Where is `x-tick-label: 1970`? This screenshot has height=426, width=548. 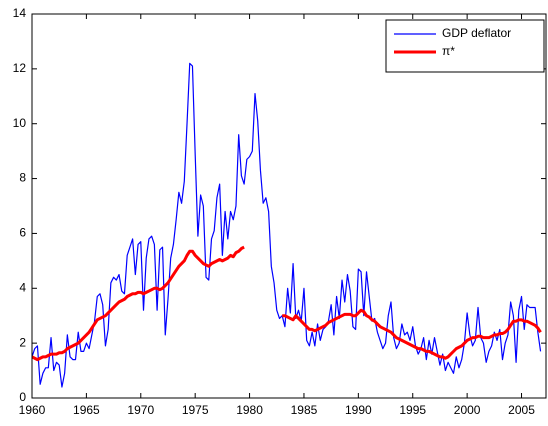 x-tick-label: 1970 is located at coordinates (140, 410).